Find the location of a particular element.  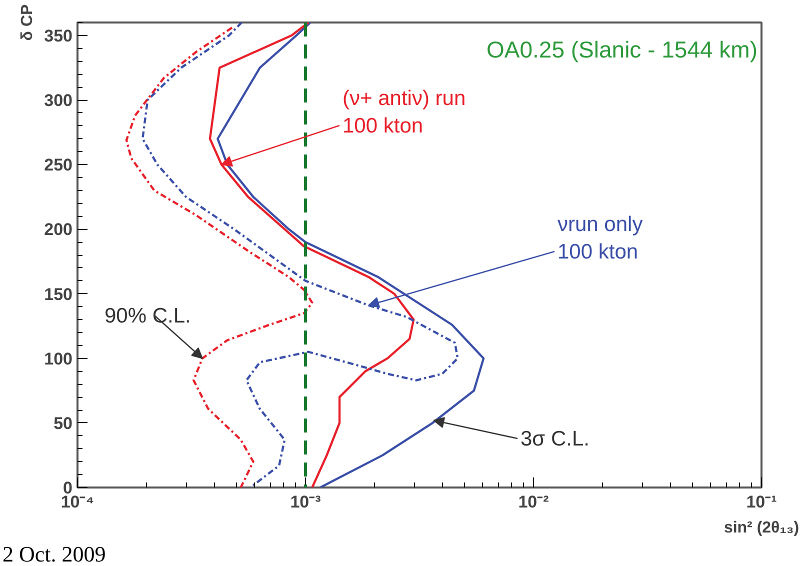

y-tick-label: 200 is located at coordinates (58, 230).